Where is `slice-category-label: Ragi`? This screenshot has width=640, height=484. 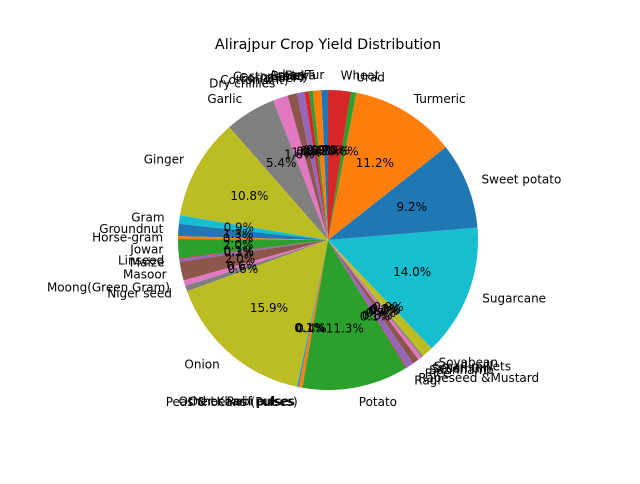
slice-category-label: Ragi is located at coordinates (427, 381).